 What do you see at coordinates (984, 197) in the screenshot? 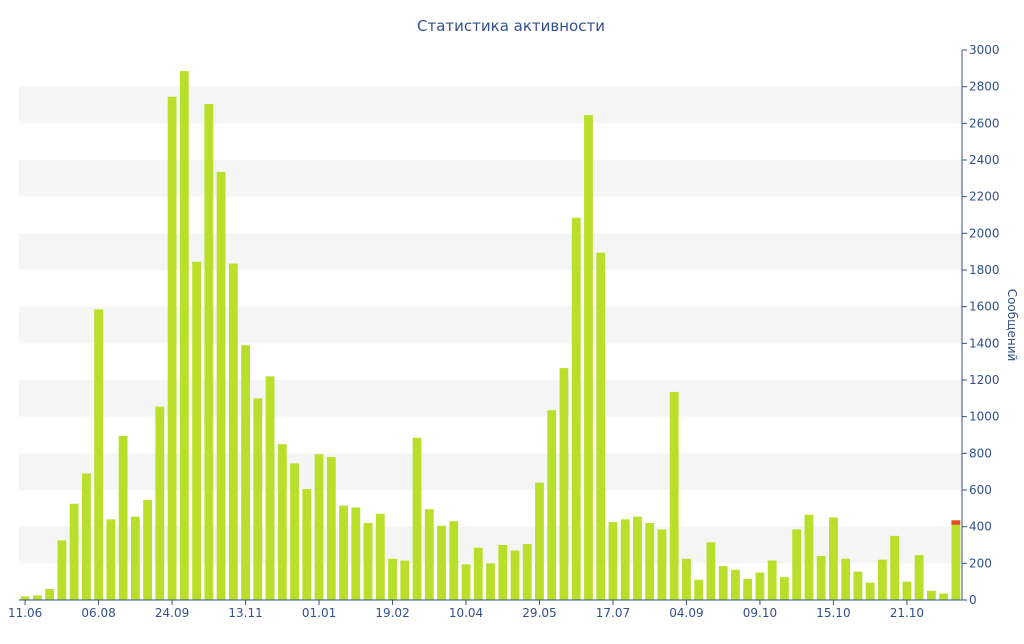
I see `y-tick-label: 2200` at bounding box center [984, 197].